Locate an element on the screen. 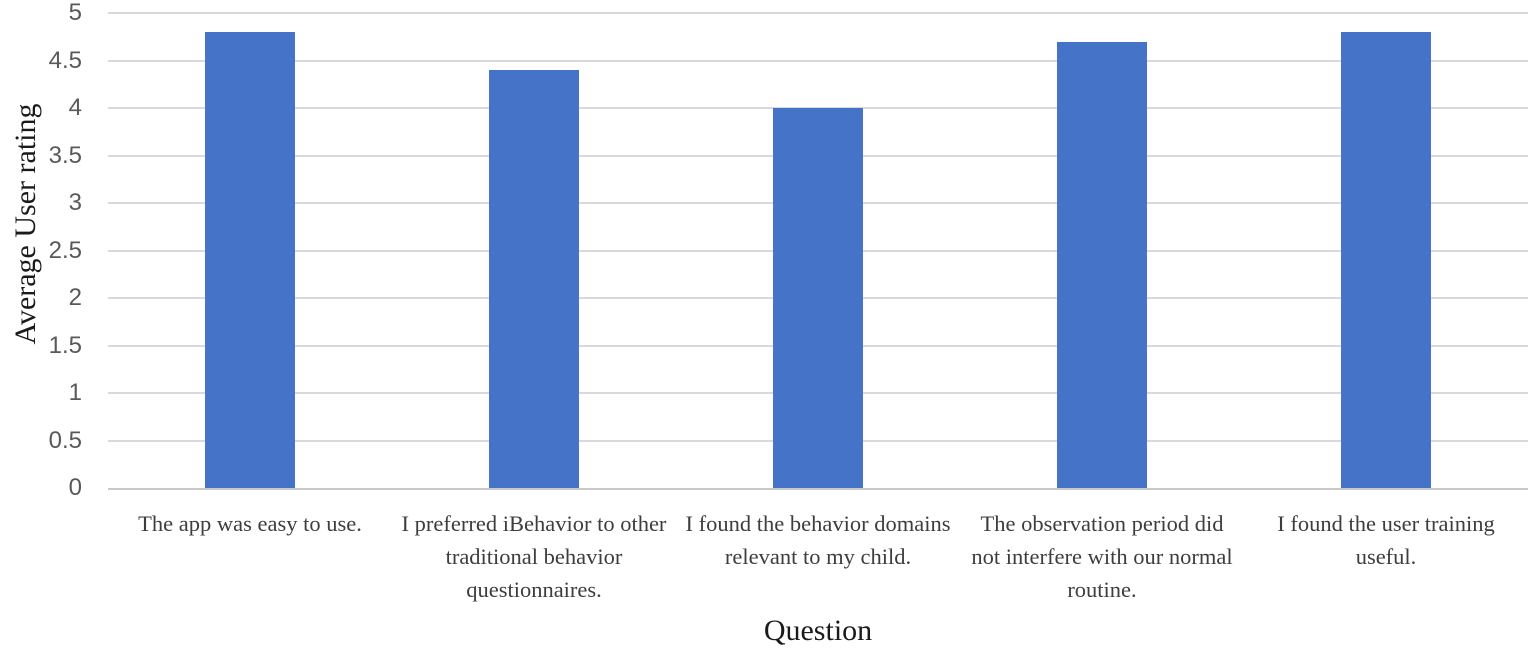  y-tick-label: 1 is located at coordinates (75, 392).